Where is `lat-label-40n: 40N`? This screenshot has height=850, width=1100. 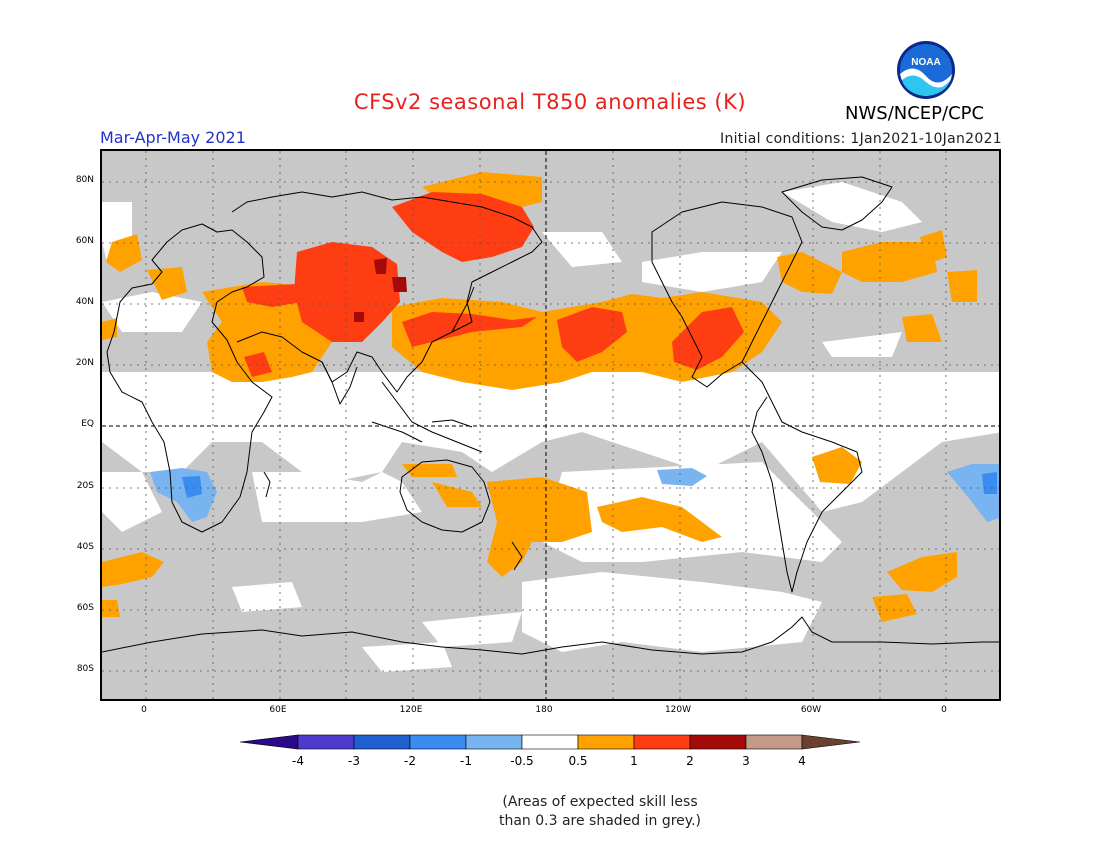
lat-label-40n: 40N is located at coordinates (84, 302).